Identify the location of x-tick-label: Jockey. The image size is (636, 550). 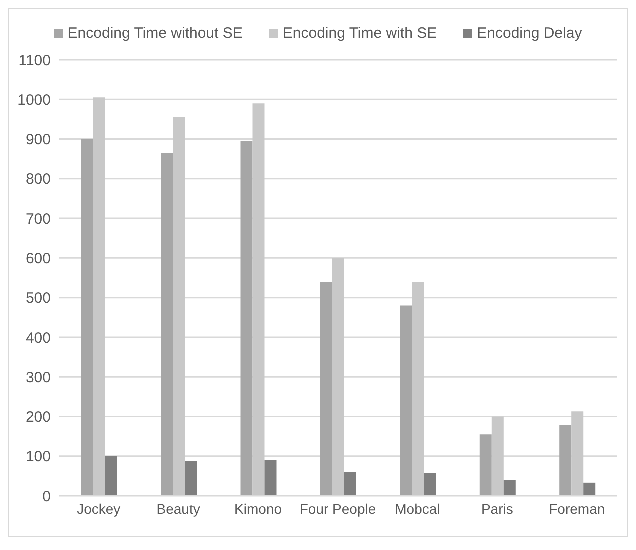
(99, 508).